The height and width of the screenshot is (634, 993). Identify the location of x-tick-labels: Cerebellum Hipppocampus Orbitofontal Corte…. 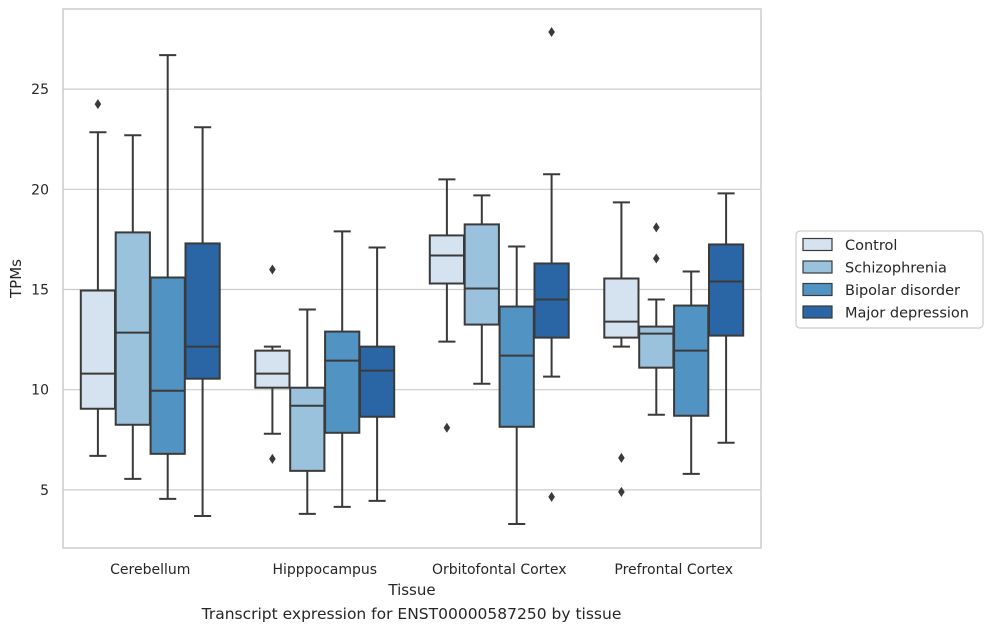
(421, 570).